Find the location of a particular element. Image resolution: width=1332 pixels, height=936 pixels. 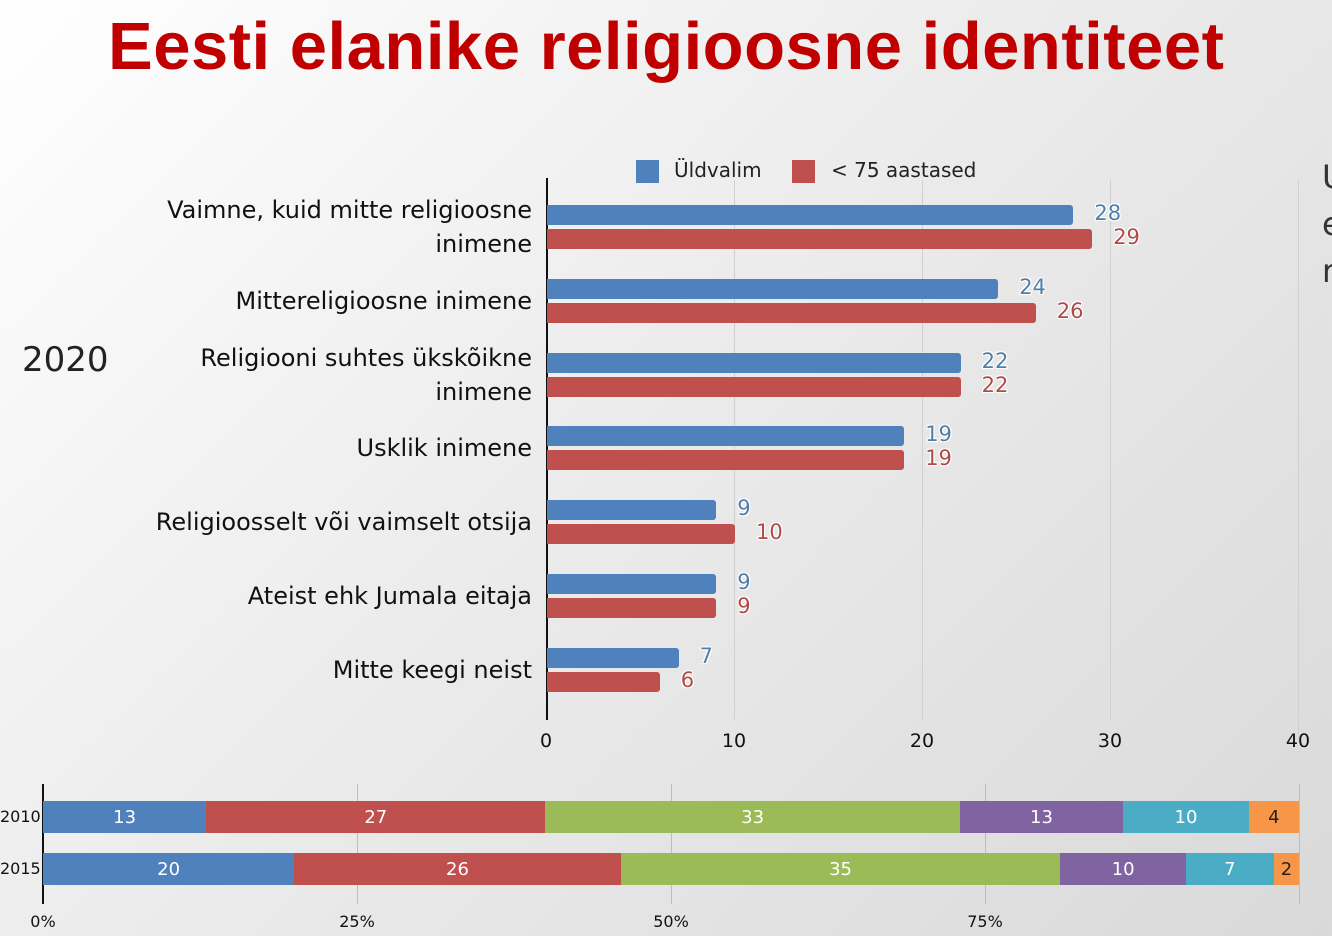

category-label: Religiooni suhtes ükskõikne inimene is located at coordinates (366, 374).